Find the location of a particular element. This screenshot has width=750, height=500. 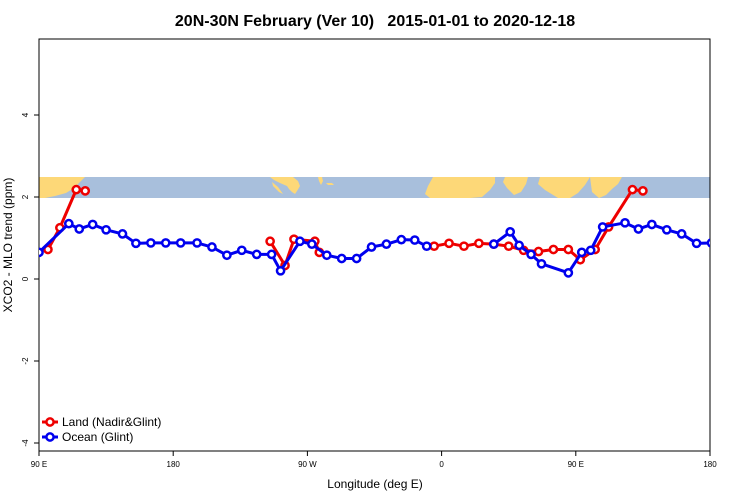

x-axis-label: Longitude (deg E) is located at coordinates (374, 484).